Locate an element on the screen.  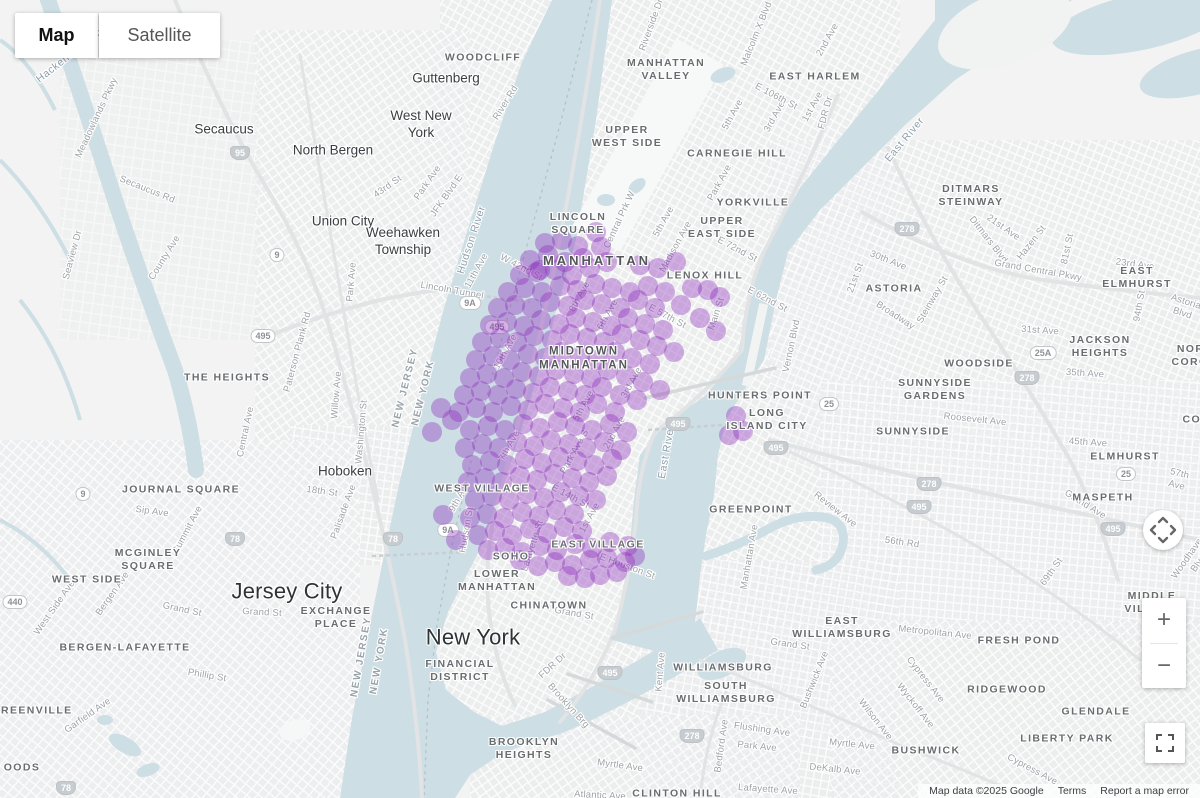
zoom-out-button: − is located at coordinates (1164, 666).